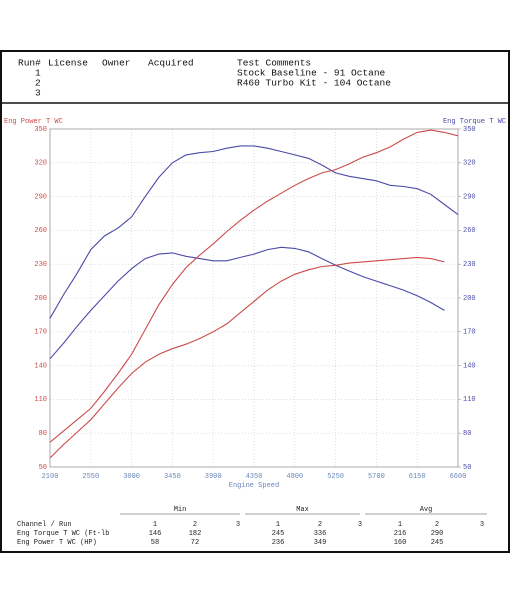 The width and height of the screenshot is (510, 600). I want to click on y-tick-label: 200, so click(40, 299).